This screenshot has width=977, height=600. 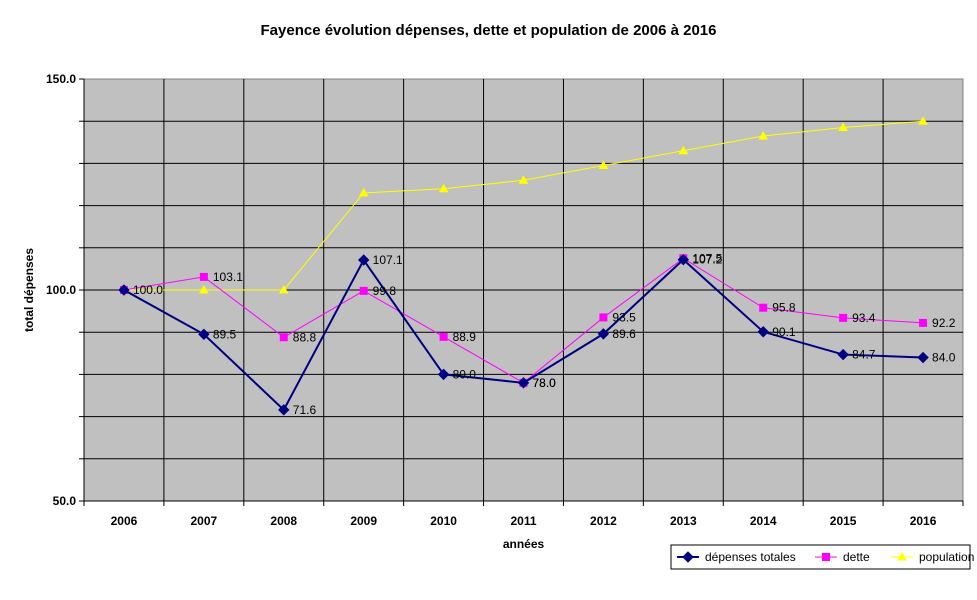 What do you see at coordinates (523, 521) in the screenshot?
I see `x-tick-label: 2011` at bounding box center [523, 521].